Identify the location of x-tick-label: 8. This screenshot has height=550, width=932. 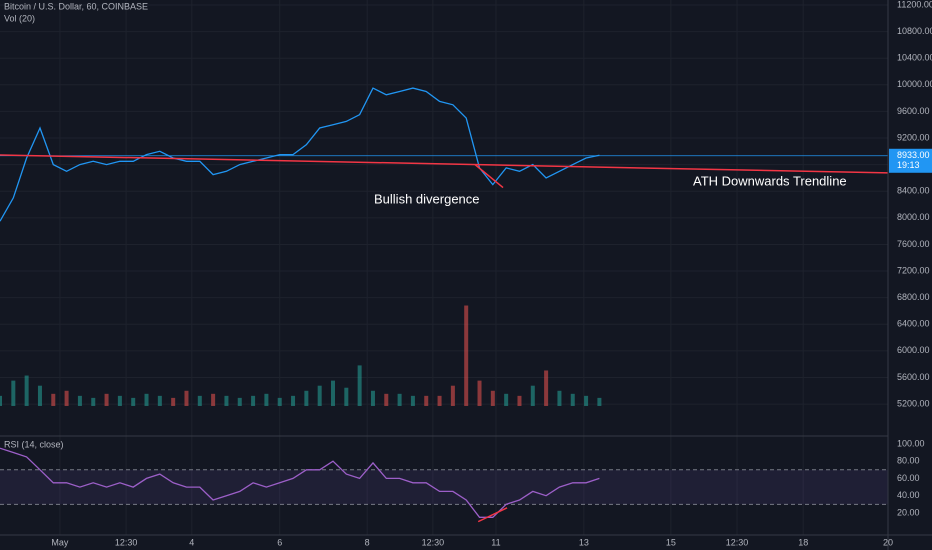
(367, 542).